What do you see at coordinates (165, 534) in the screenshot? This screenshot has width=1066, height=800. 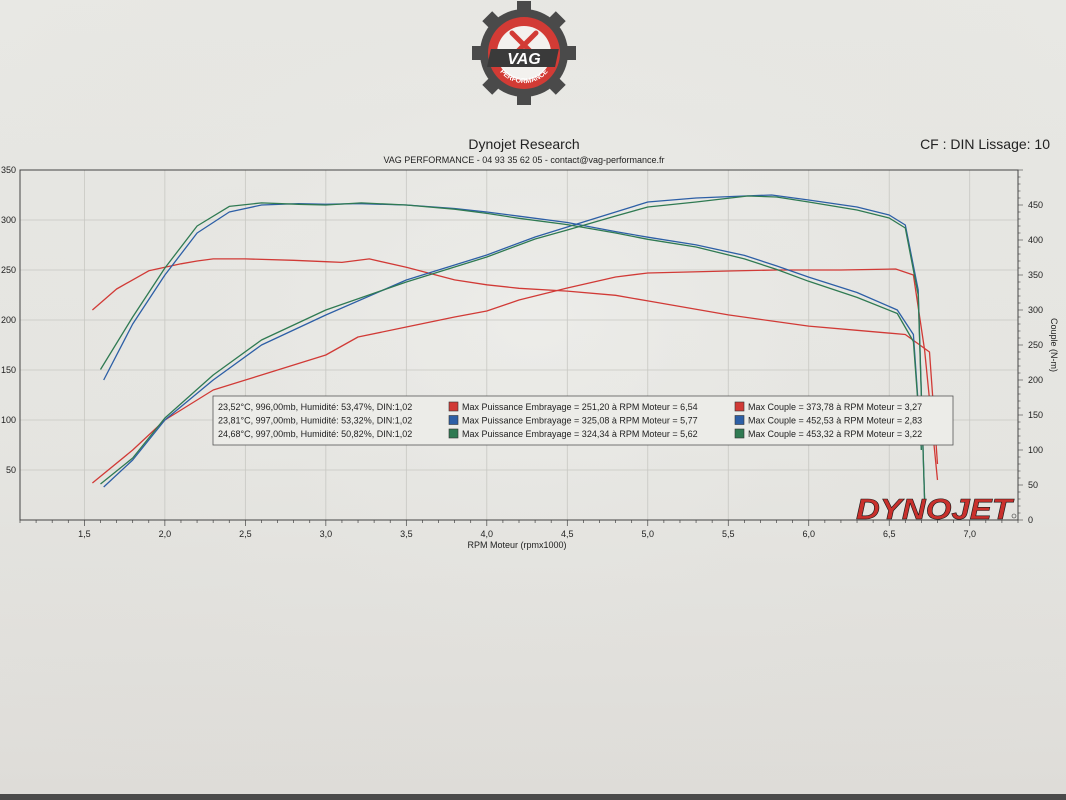 I see `x-tick-label: 2,0` at bounding box center [165, 534].